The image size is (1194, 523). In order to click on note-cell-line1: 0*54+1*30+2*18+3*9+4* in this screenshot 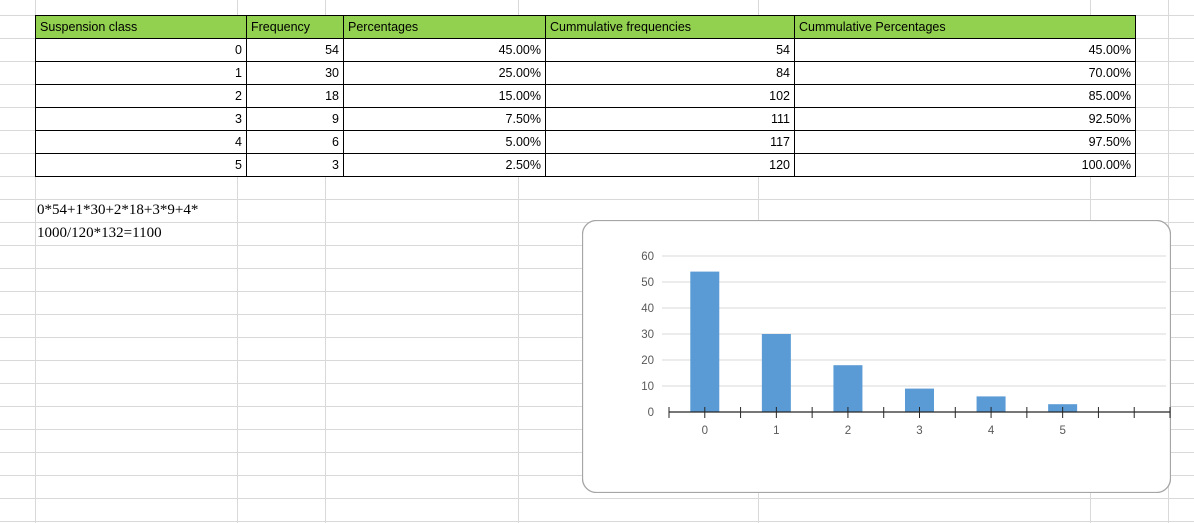, I will do `click(118, 210)`.